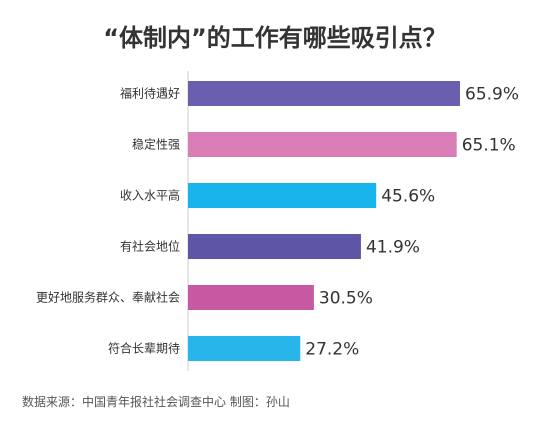 This screenshot has height=431, width=550. I want to click on value-label-5: 27.2%, so click(332, 350).